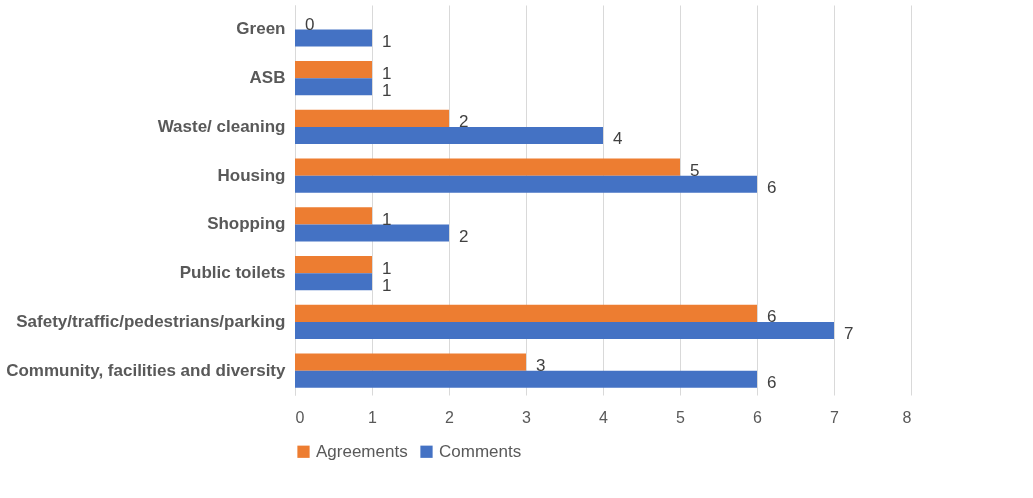  What do you see at coordinates (261, 29) in the screenshot?
I see `y-tick-label: Green` at bounding box center [261, 29].